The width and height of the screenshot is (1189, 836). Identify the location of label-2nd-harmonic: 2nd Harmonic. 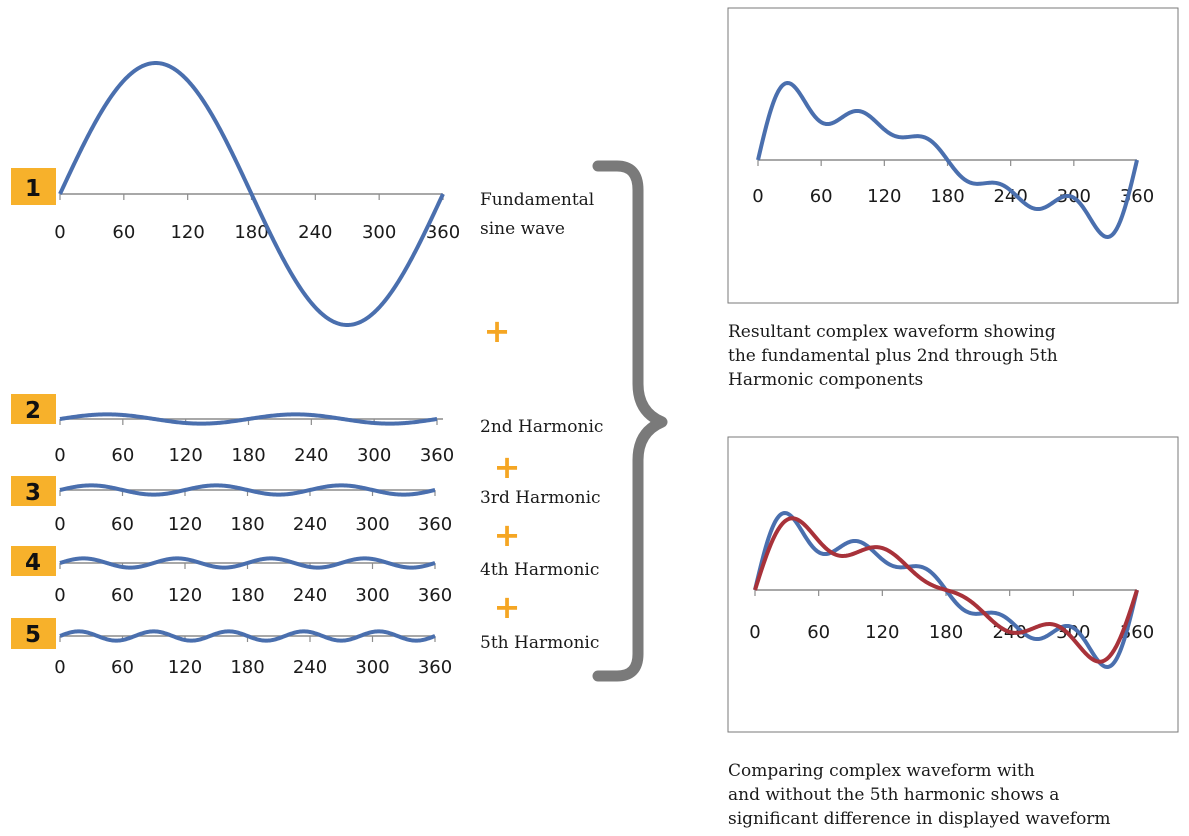
(541, 427).